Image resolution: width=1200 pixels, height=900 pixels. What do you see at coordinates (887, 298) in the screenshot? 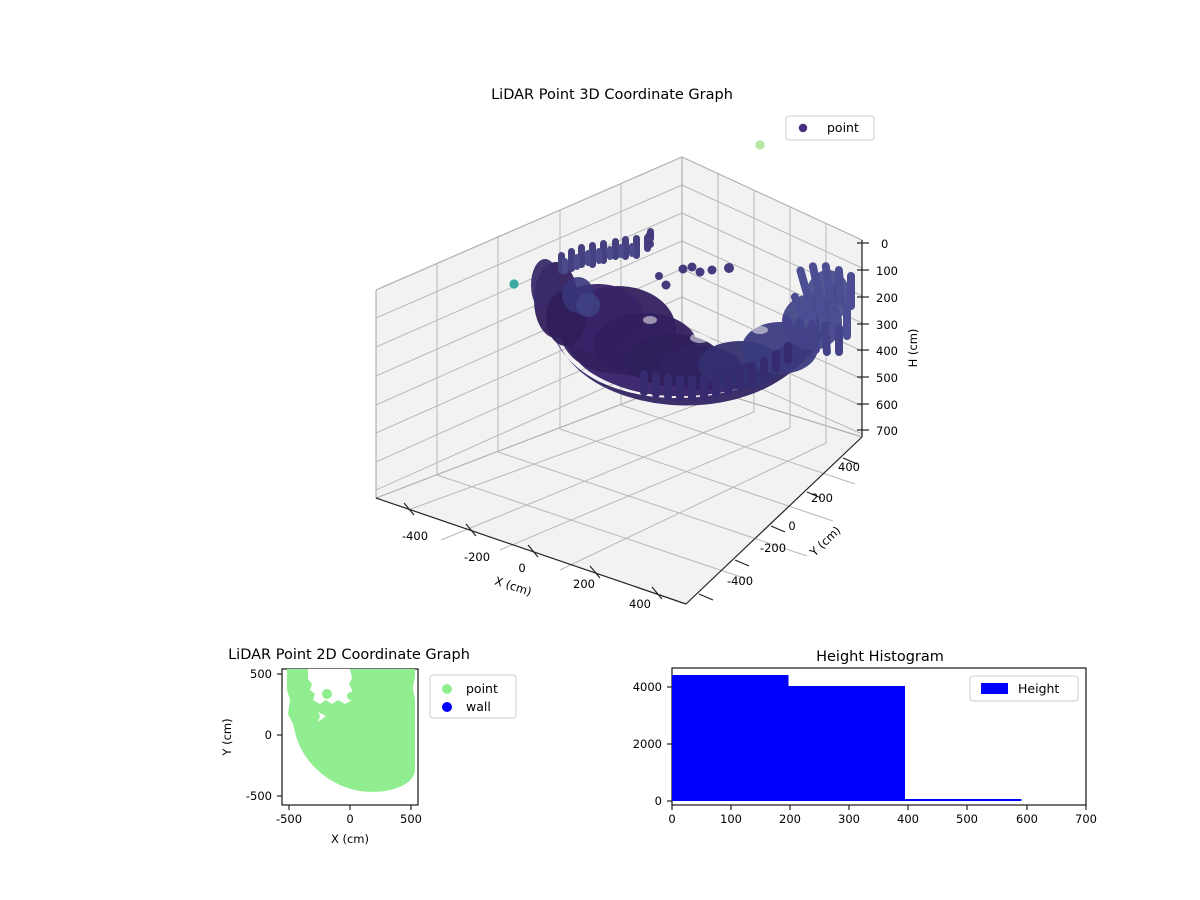
I see `z-tick-200: 200` at bounding box center [887, 298].